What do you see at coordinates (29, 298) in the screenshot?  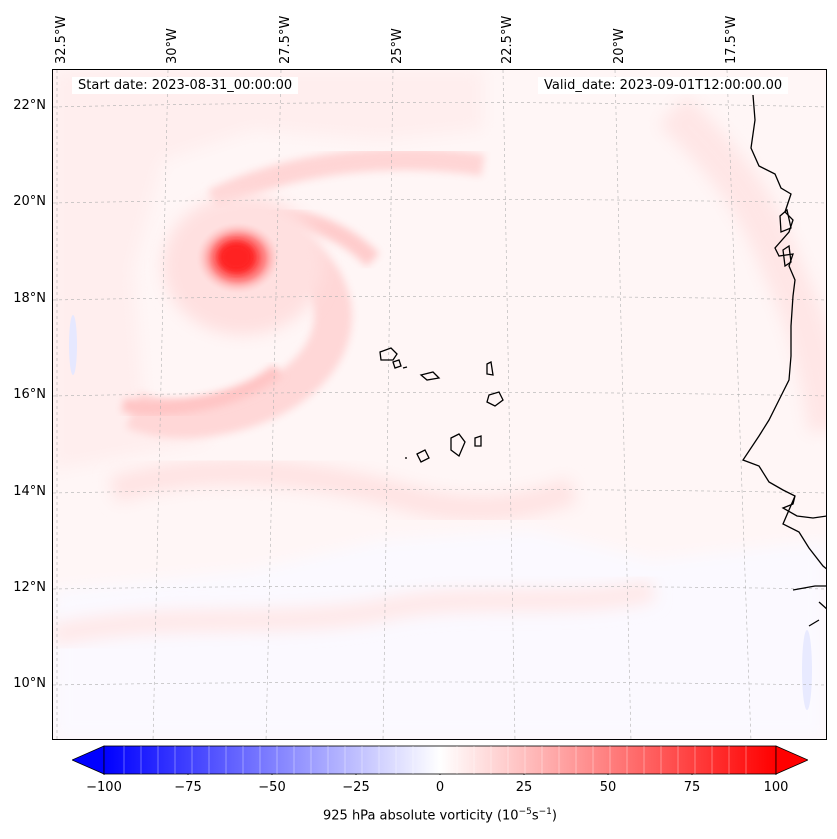 I see `lat-label-18n: 18°N` at bounding box center [29, 298].